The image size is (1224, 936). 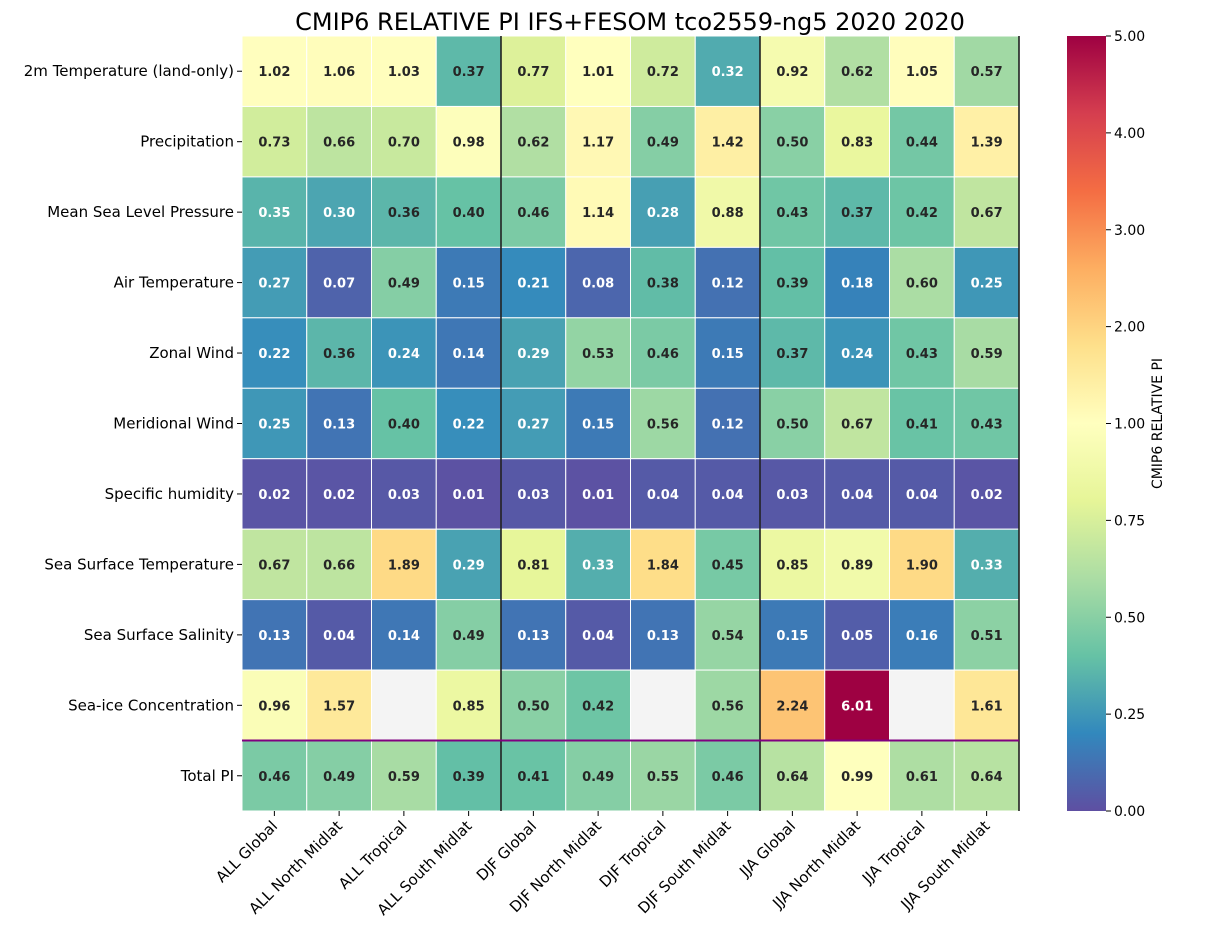 I want to click on cell-value-label: 0.05, so click(x=857, y=636).